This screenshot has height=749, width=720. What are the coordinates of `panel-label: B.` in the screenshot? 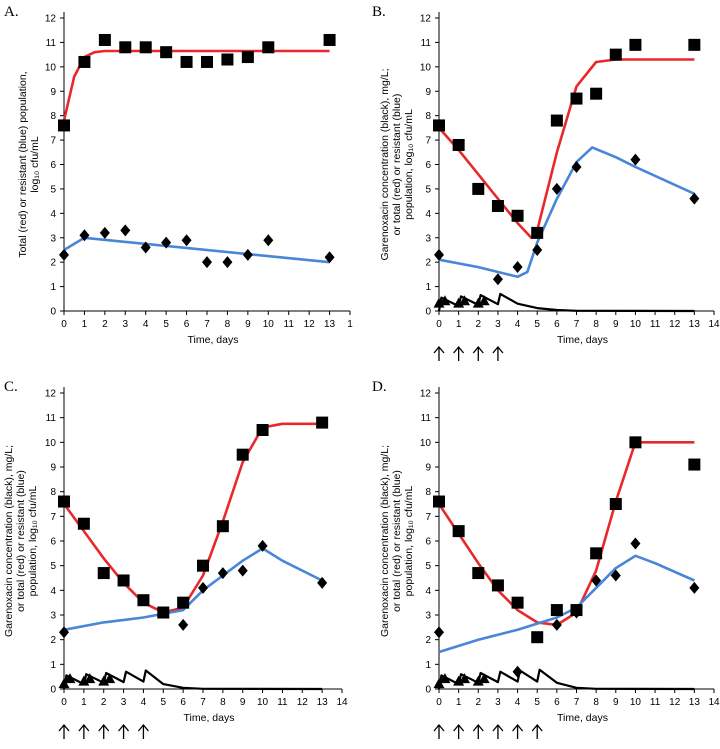 It's located at (379, 12).